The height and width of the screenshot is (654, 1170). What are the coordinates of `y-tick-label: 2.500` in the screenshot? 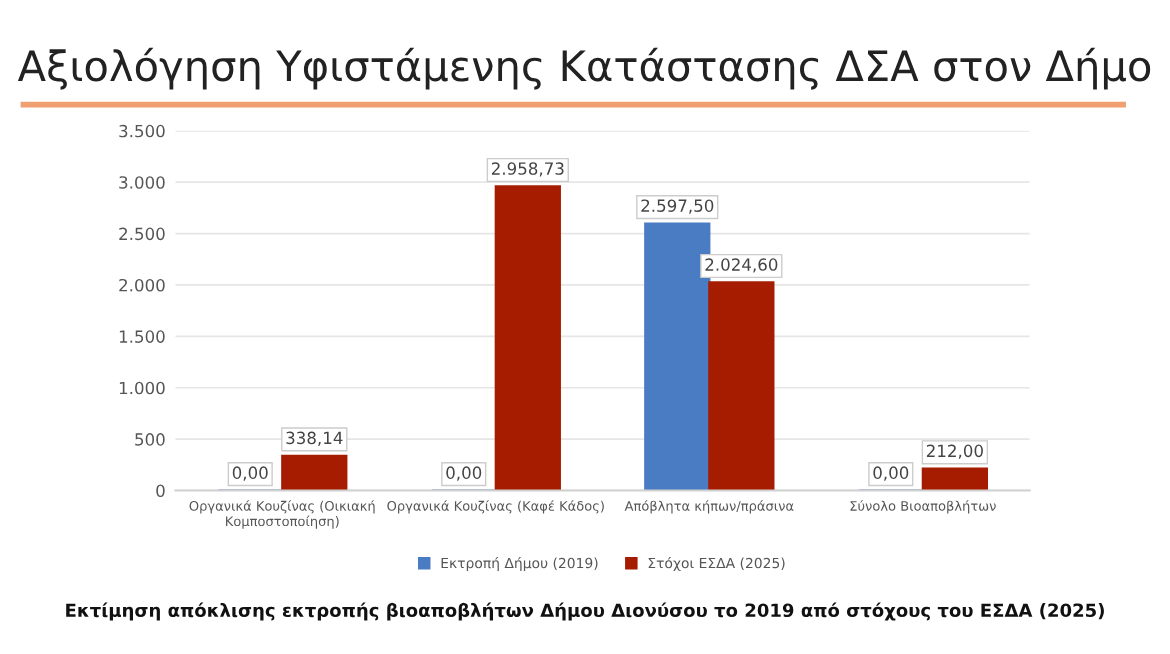 It's located at (142, 234).